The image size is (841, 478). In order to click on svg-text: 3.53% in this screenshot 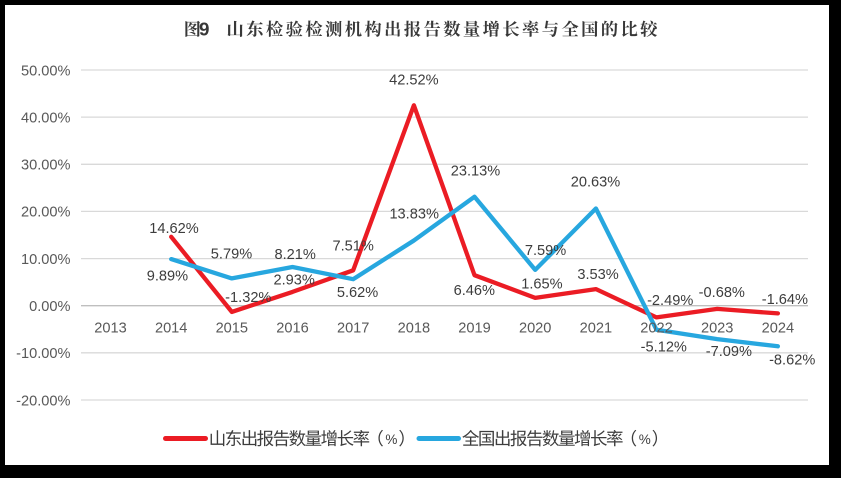, I will do `click(597, 275)`.